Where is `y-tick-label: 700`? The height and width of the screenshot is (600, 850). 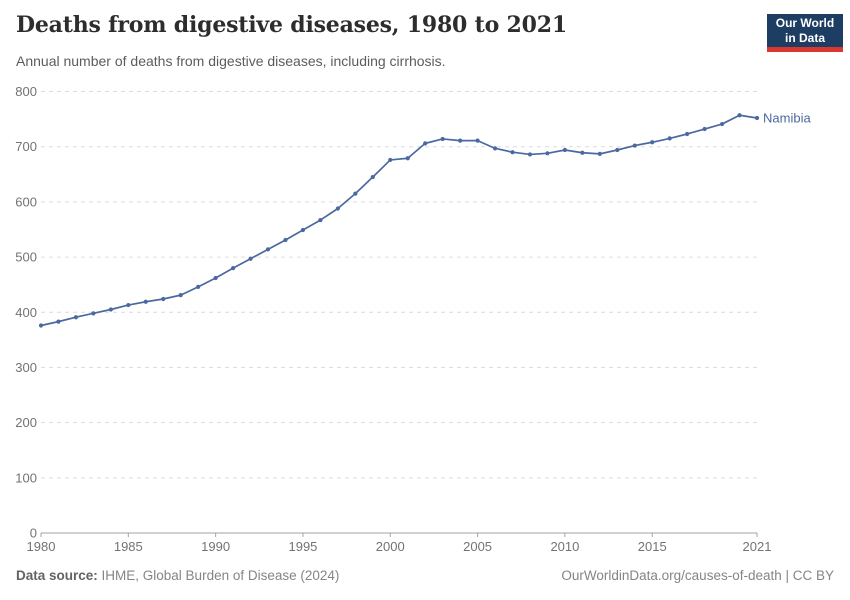 y-tick-label: 700 is located at coordinates (26, 146).